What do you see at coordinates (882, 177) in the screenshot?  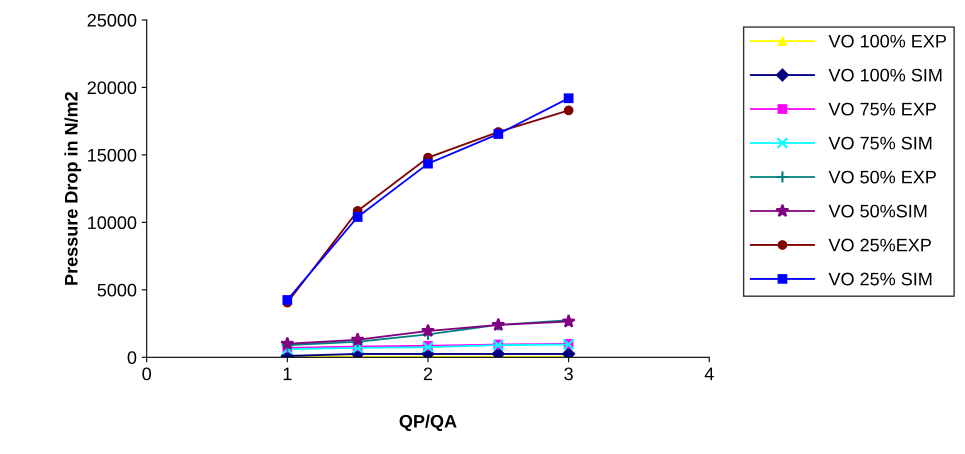 I see `legend-label: VO 50% EXP` at bounding box center [882, 177].